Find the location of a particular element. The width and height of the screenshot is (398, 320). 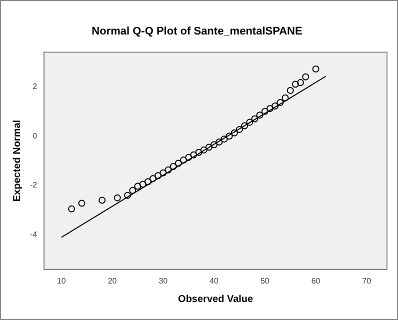

x-tick-label: 10 is located at coordinates (61, 281).